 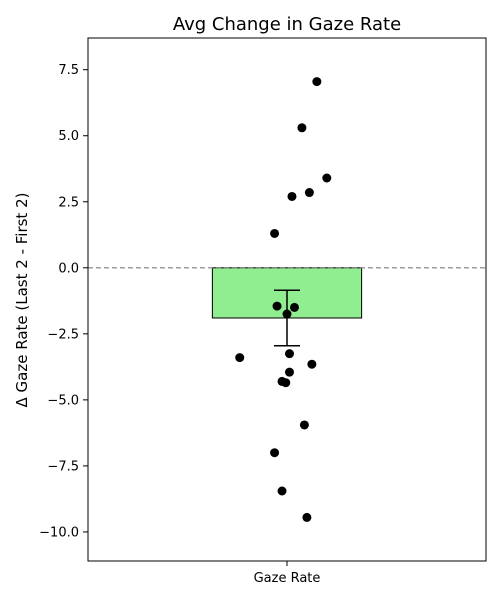 I want to click on y-axis-label: Δ Gaze Rate (Last 2 - First 2), so click(x=22, y=300).